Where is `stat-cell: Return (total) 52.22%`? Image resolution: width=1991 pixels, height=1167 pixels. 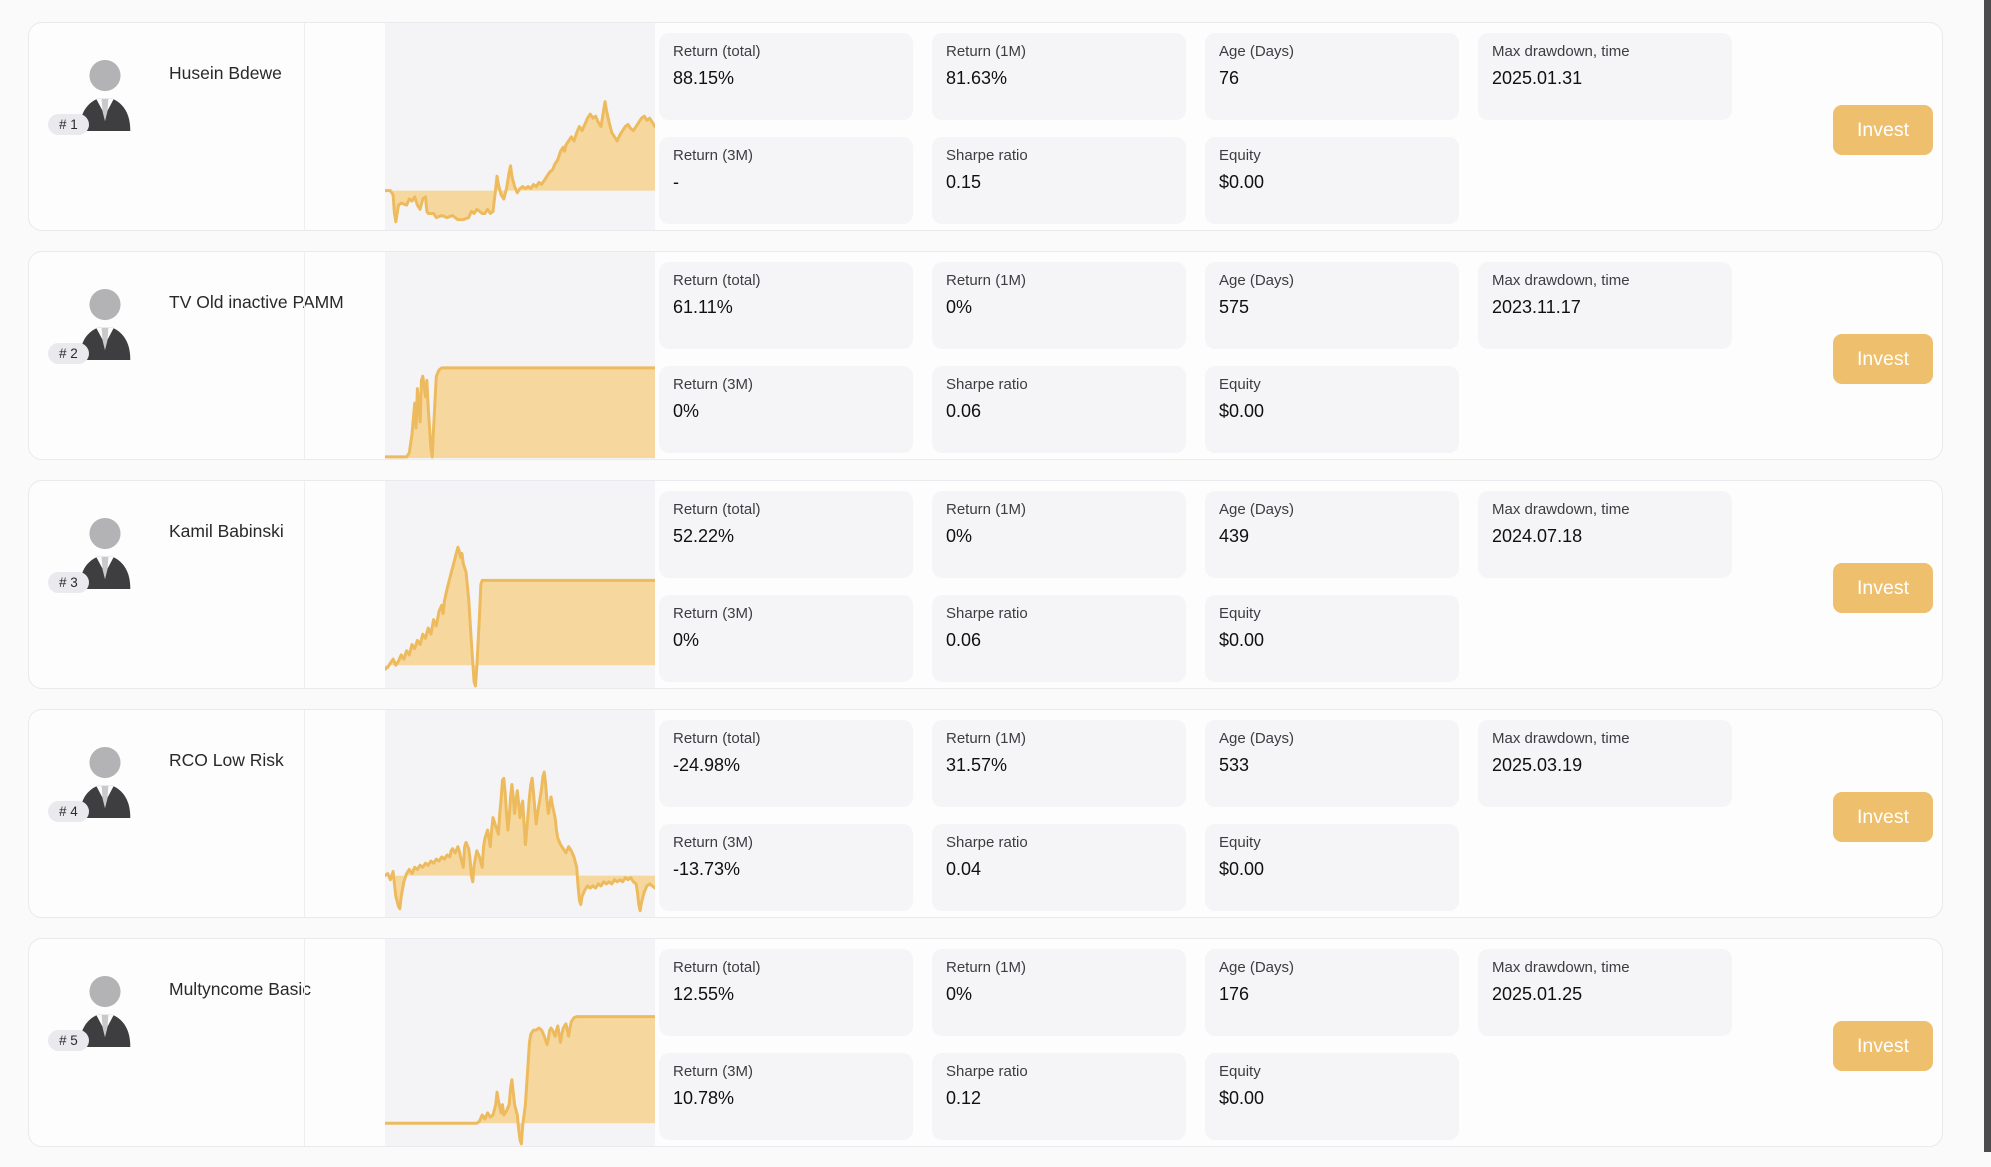 stat-cell: Return (total) 52.22% is located at coordinates (786, 534).